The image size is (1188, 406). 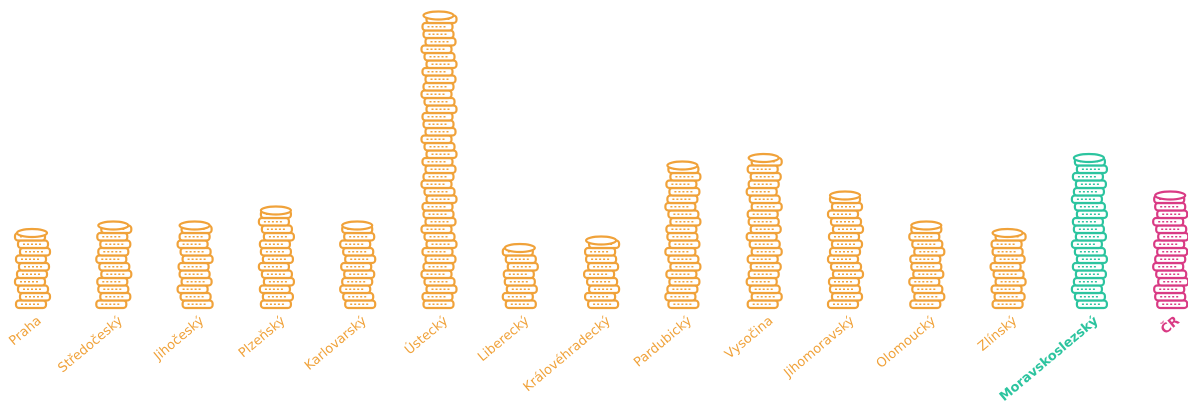 What do you see at coordinates (906, 342) in the screenshot?
I see `category-label: Olomoucký` at bounding box center [906, 342].